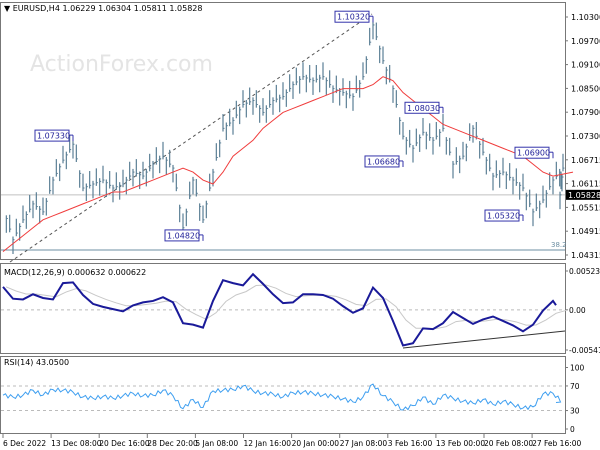 The height and width of the screenshot is (450, 600). What do you see at coordinates (585, 160) in the screenshot?
I see `price-tick-label: 1.06715` at bounding box center [585, 160].